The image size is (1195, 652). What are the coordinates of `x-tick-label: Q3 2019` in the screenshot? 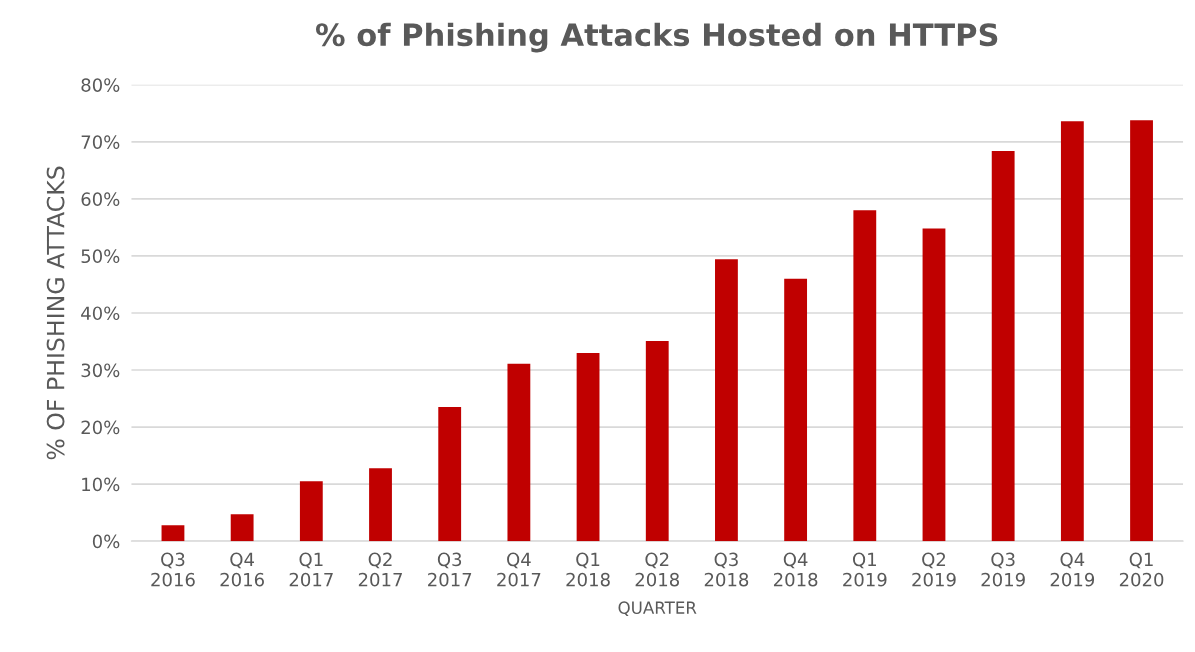 It's located at (1003, 569).